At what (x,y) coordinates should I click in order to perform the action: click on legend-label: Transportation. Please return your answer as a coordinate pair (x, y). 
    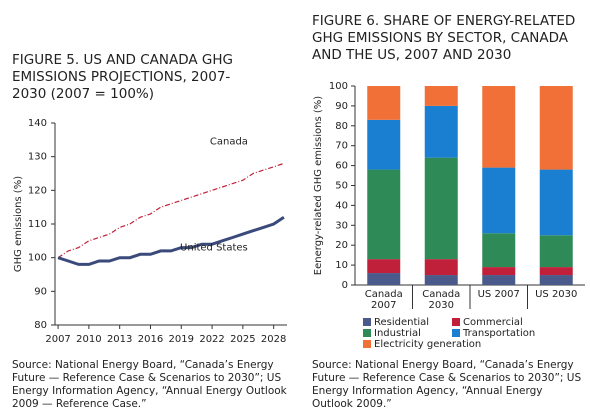
    Looking at the image, I should click on (498, 333).